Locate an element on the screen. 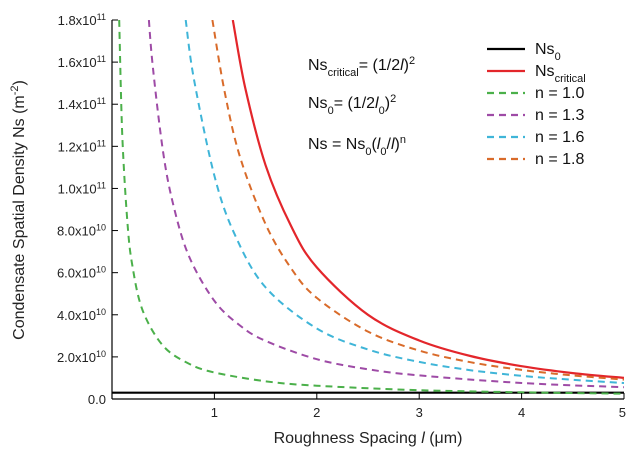 The width and height of the screenshot is (627, 451). legend-label: n = 1.3 is located at coordinates (559, 115).